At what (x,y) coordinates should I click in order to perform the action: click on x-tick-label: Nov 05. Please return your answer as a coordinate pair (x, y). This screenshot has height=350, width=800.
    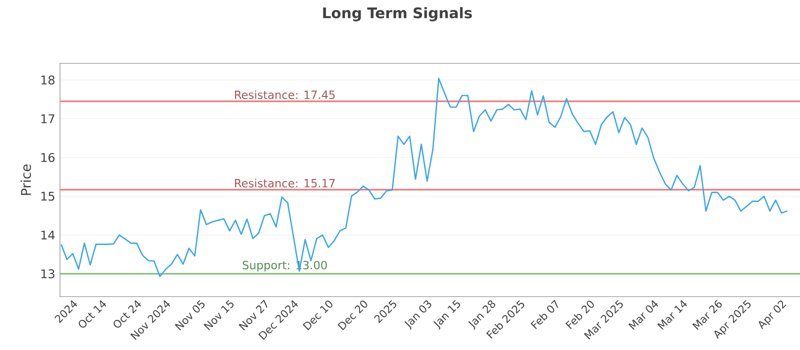
    Looking at the image, I should click on (189, 315).